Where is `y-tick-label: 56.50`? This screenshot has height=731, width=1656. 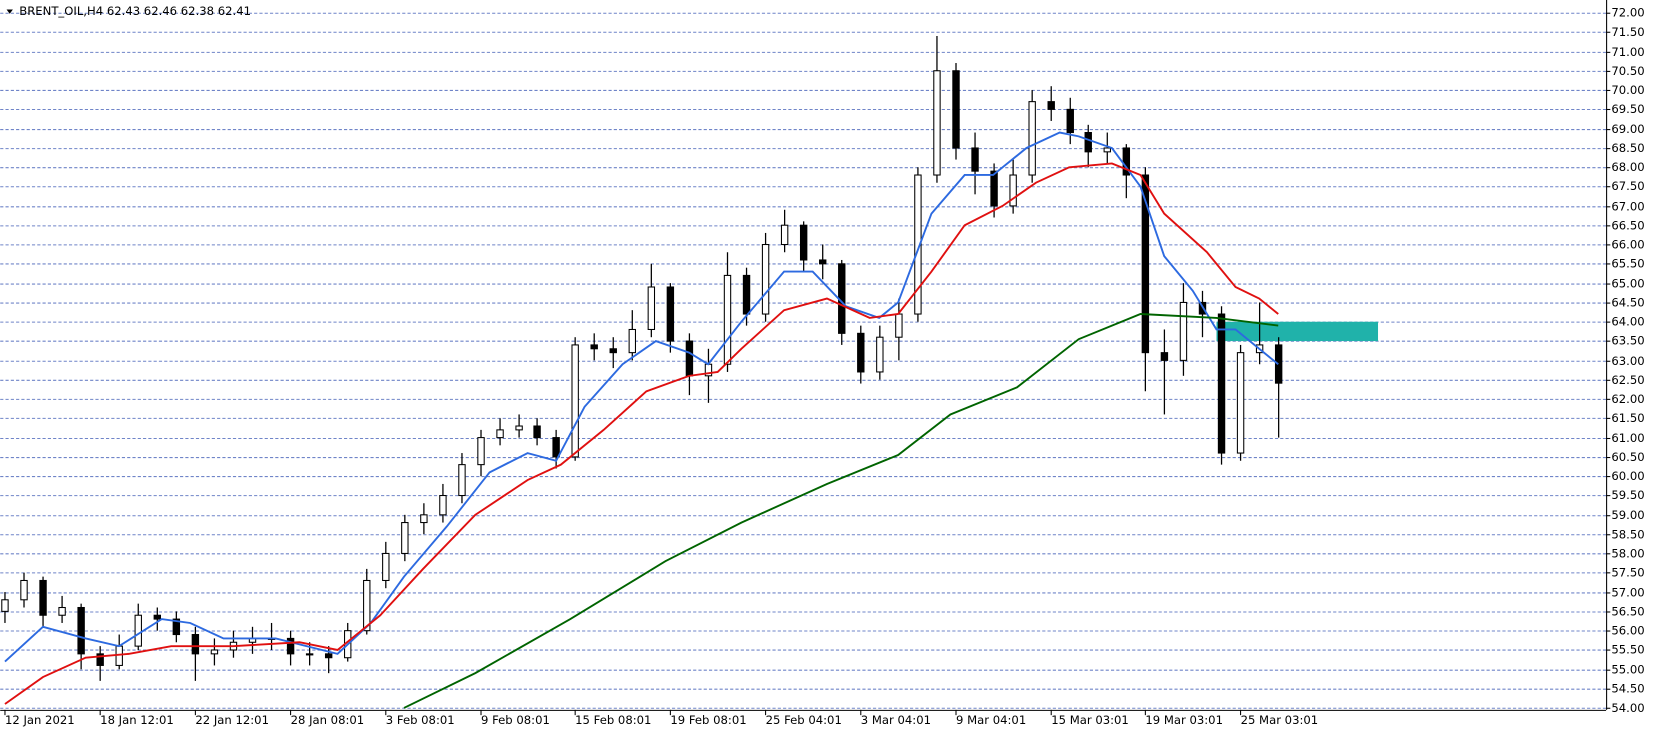 y-tick-label: 56.50 is located at coordinates (1627, 611).